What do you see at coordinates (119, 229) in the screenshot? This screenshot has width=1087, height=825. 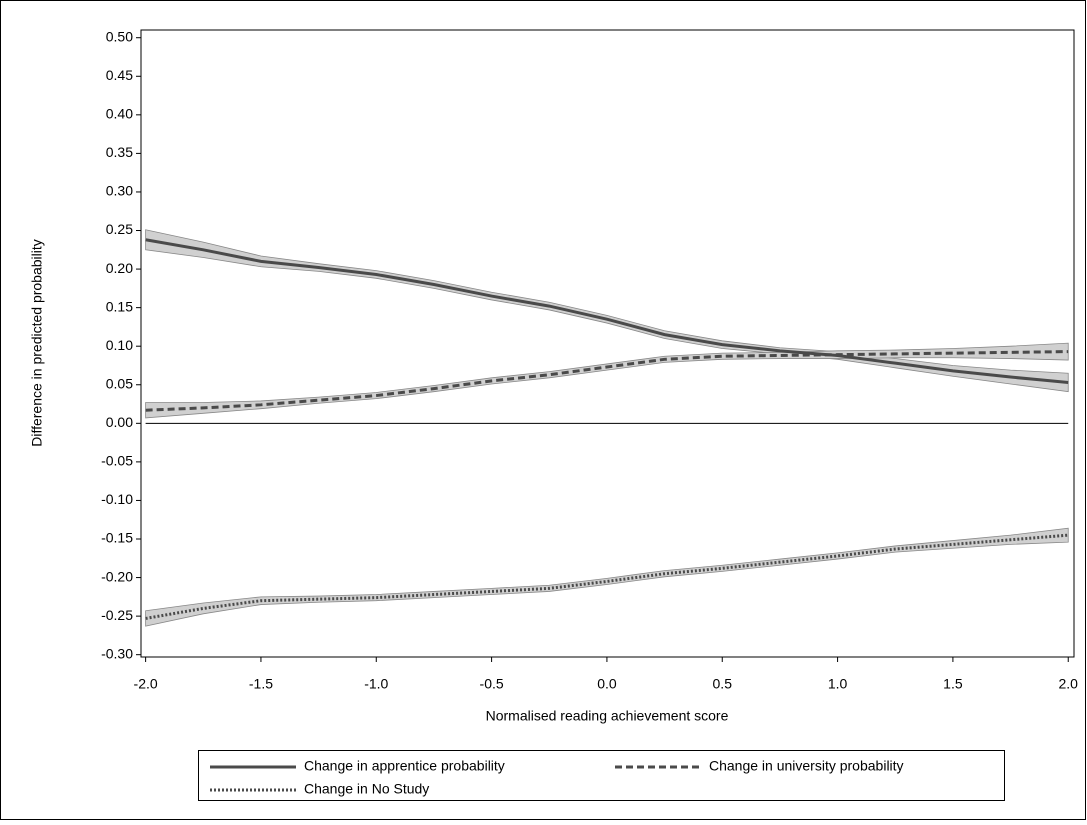 I see `y-tick-label: 0.25` at bounding box center [119, 229].